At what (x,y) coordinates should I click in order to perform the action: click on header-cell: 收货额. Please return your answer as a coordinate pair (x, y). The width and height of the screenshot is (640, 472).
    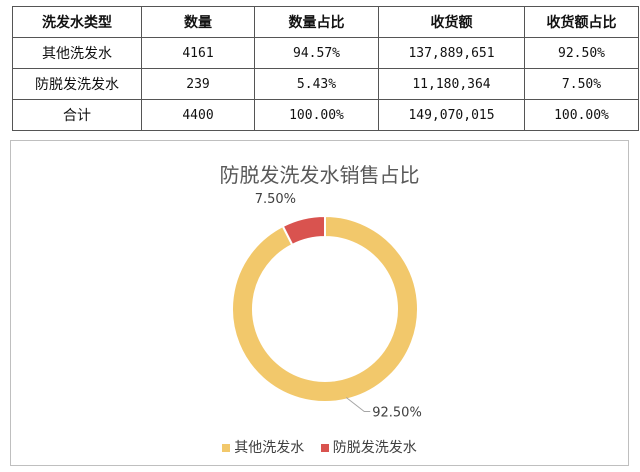
    Looking at the image, I should click on (451, 22).